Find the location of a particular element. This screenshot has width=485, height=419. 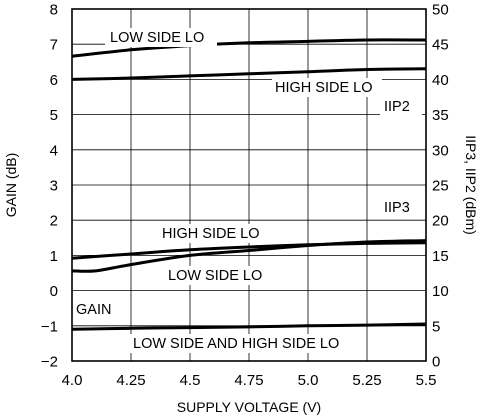

y-right-tick-label: 25 is located at coordinates (440, 186).